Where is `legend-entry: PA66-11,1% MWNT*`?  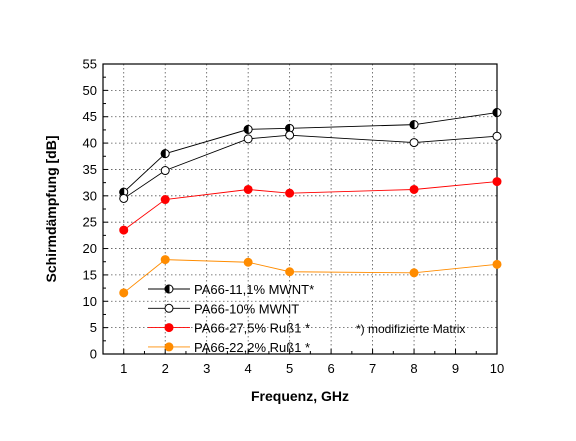 legend-entry: PA66-11,1% MWNT* is located at coordinates (231, 289).